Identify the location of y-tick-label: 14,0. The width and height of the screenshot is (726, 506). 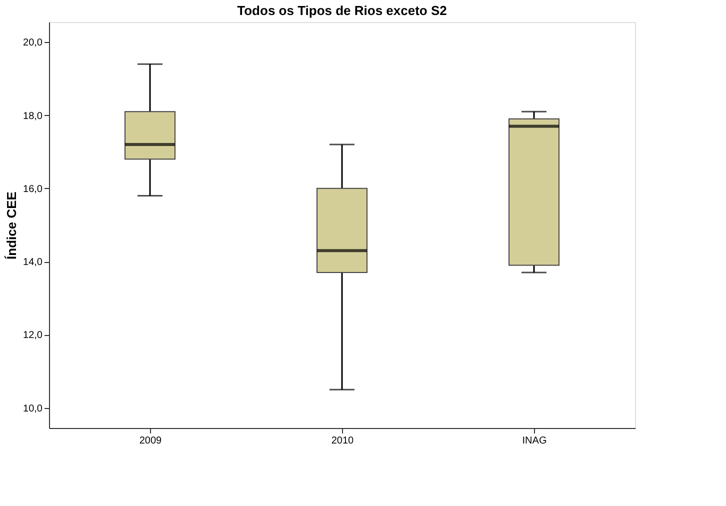
(33, 262).